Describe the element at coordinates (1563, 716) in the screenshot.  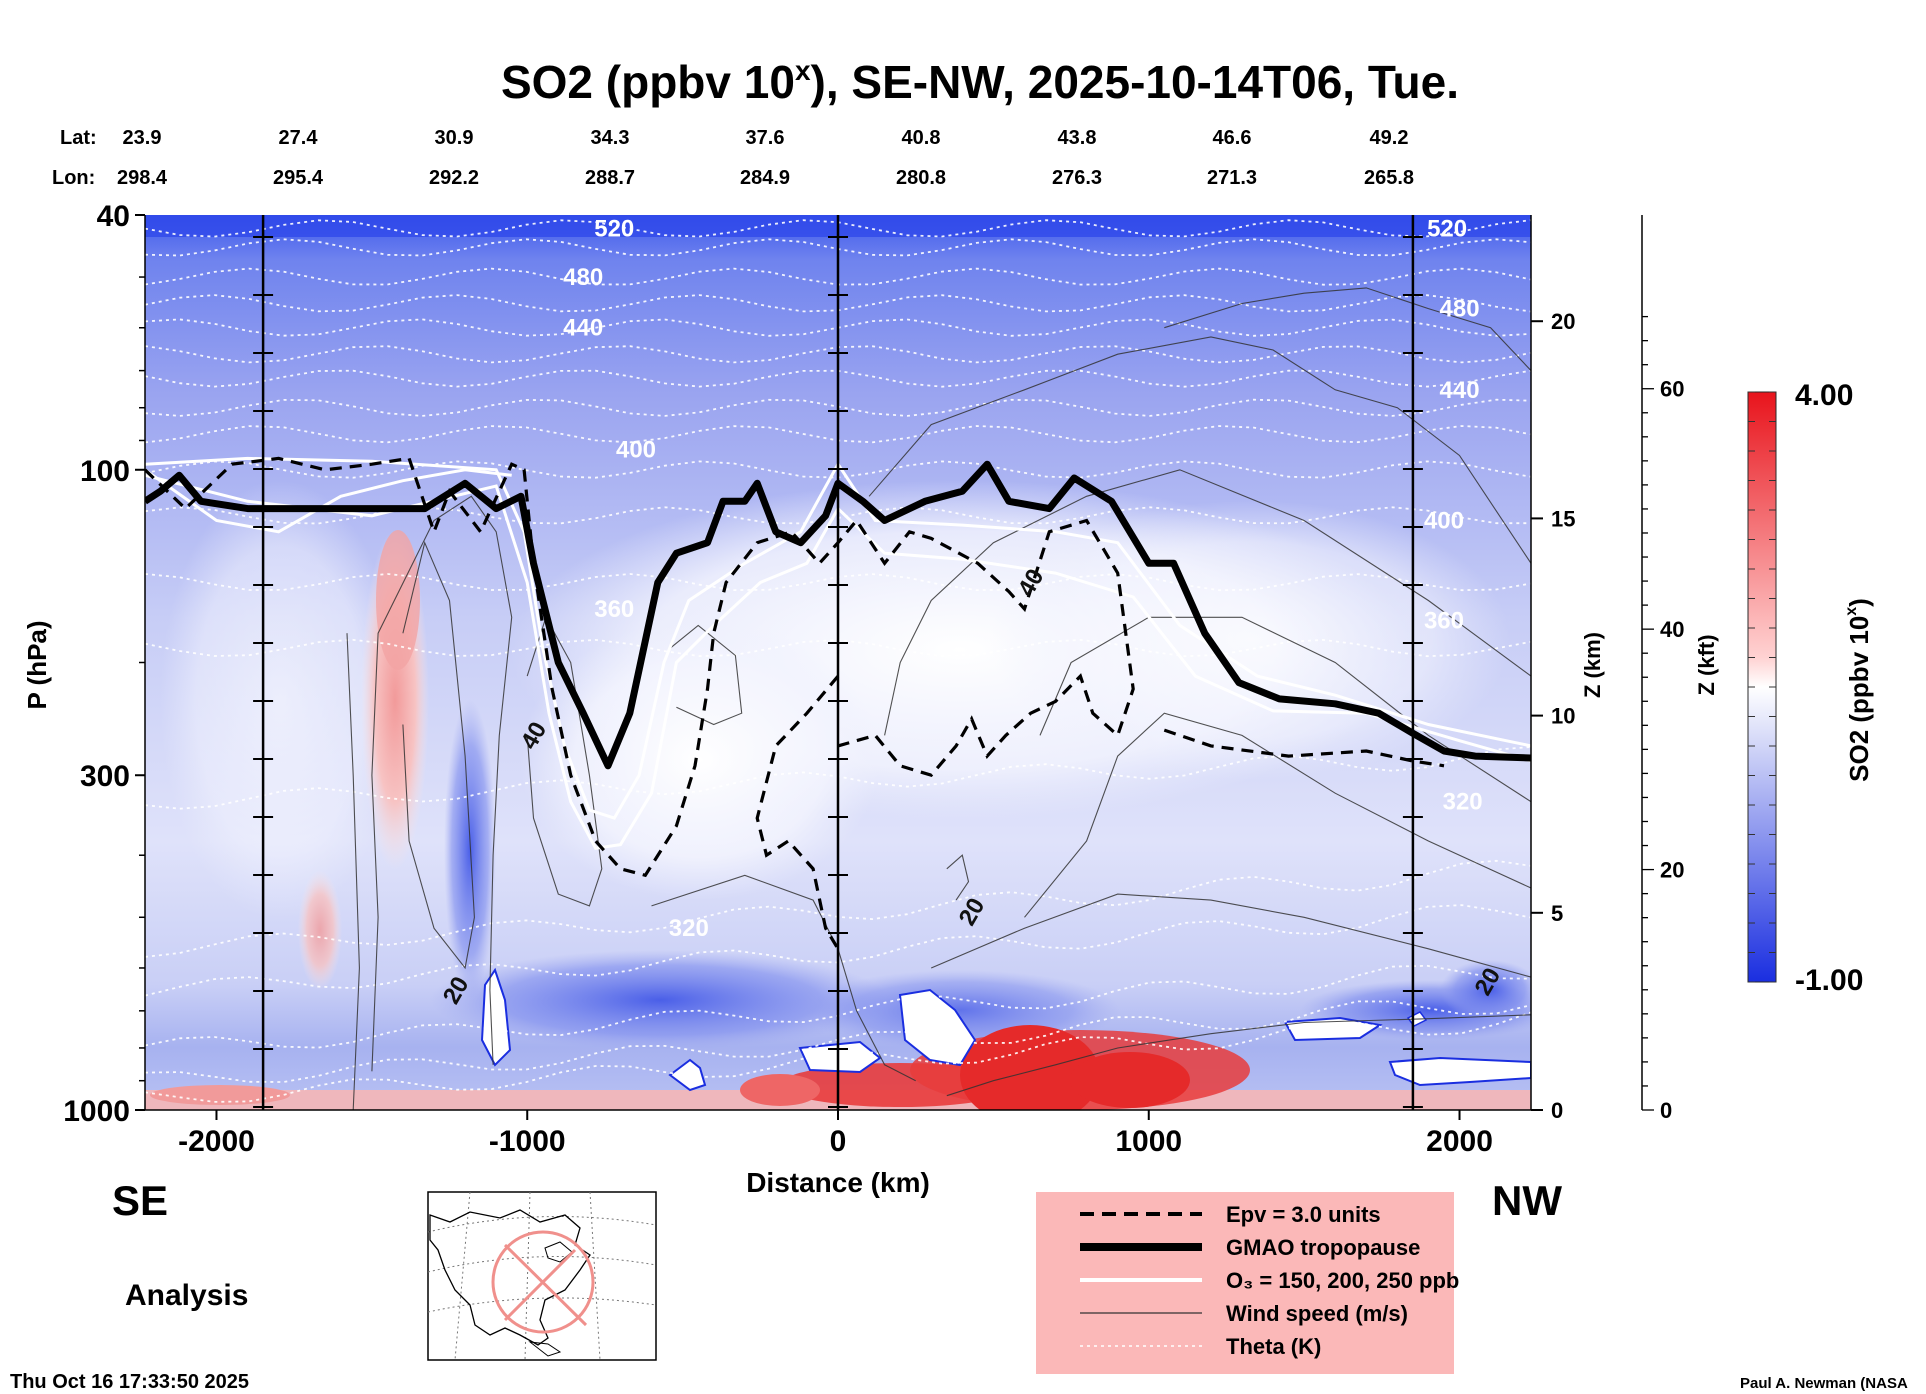
I see `z-km-tick-label: 10` at that location.